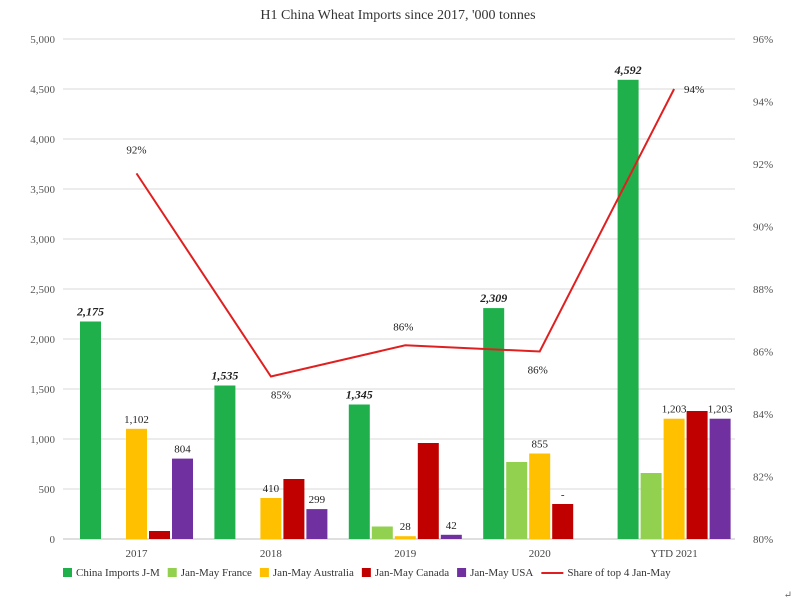  Describe the element at coordinates (136, 420) in the screenshot. I see `data-label: 1,102` at that location.